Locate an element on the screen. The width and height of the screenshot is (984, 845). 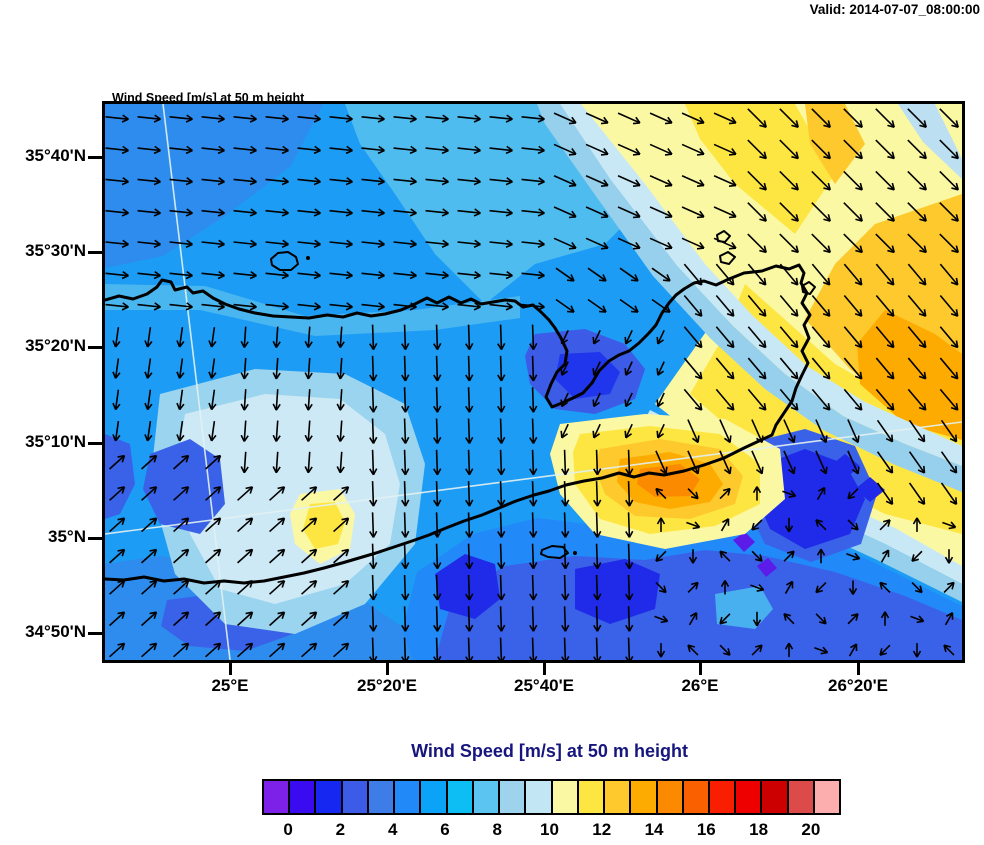
colorbar-tick-label: 2 is located at coordinates (340, 829).